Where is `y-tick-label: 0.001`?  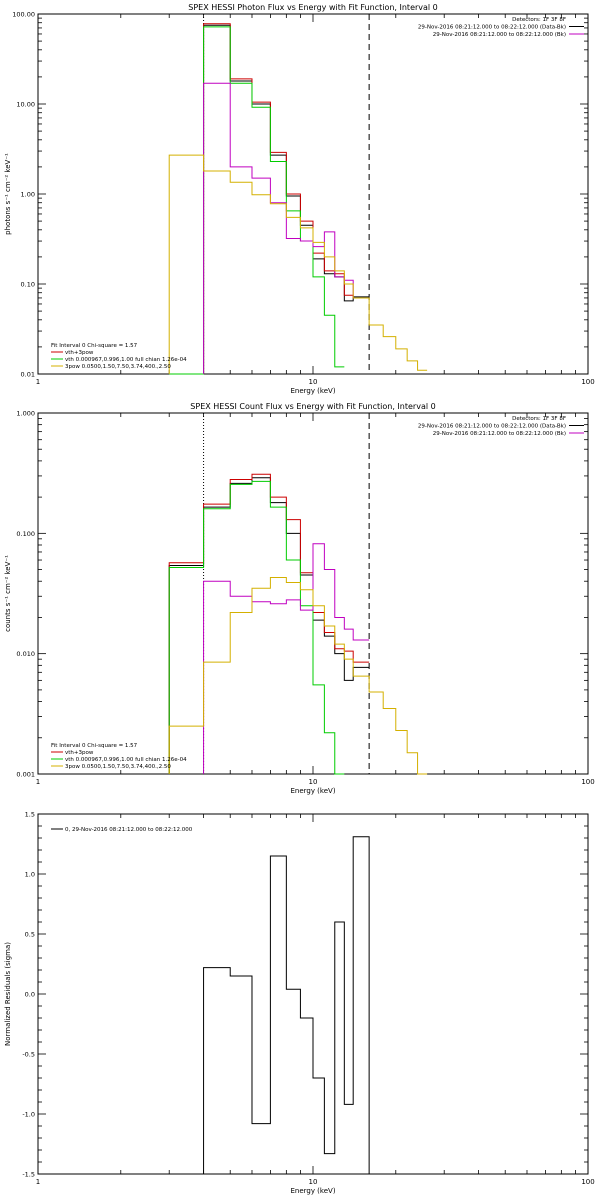
y-tick-label: 0.001 is located at coordinates (25, 775).